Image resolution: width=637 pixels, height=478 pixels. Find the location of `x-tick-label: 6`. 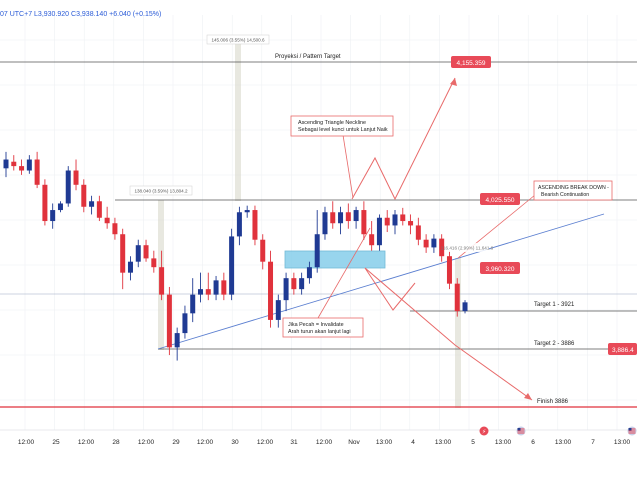

x-tick-label: 6 is located at coordinates (533, 442).